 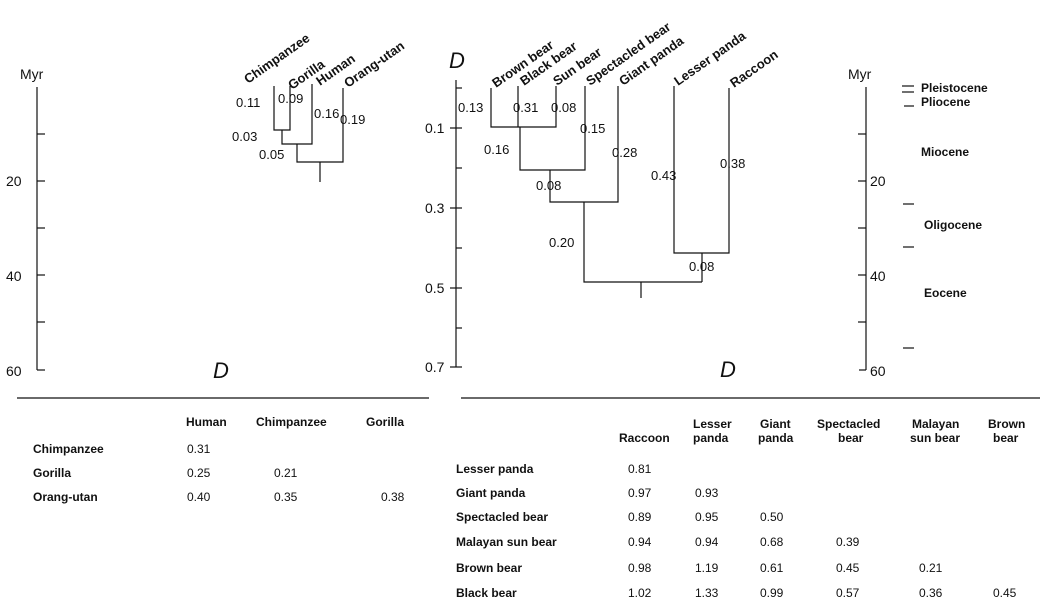 I want to click on primate-table-row-label: Gorilla, so click(x=52, y=473).